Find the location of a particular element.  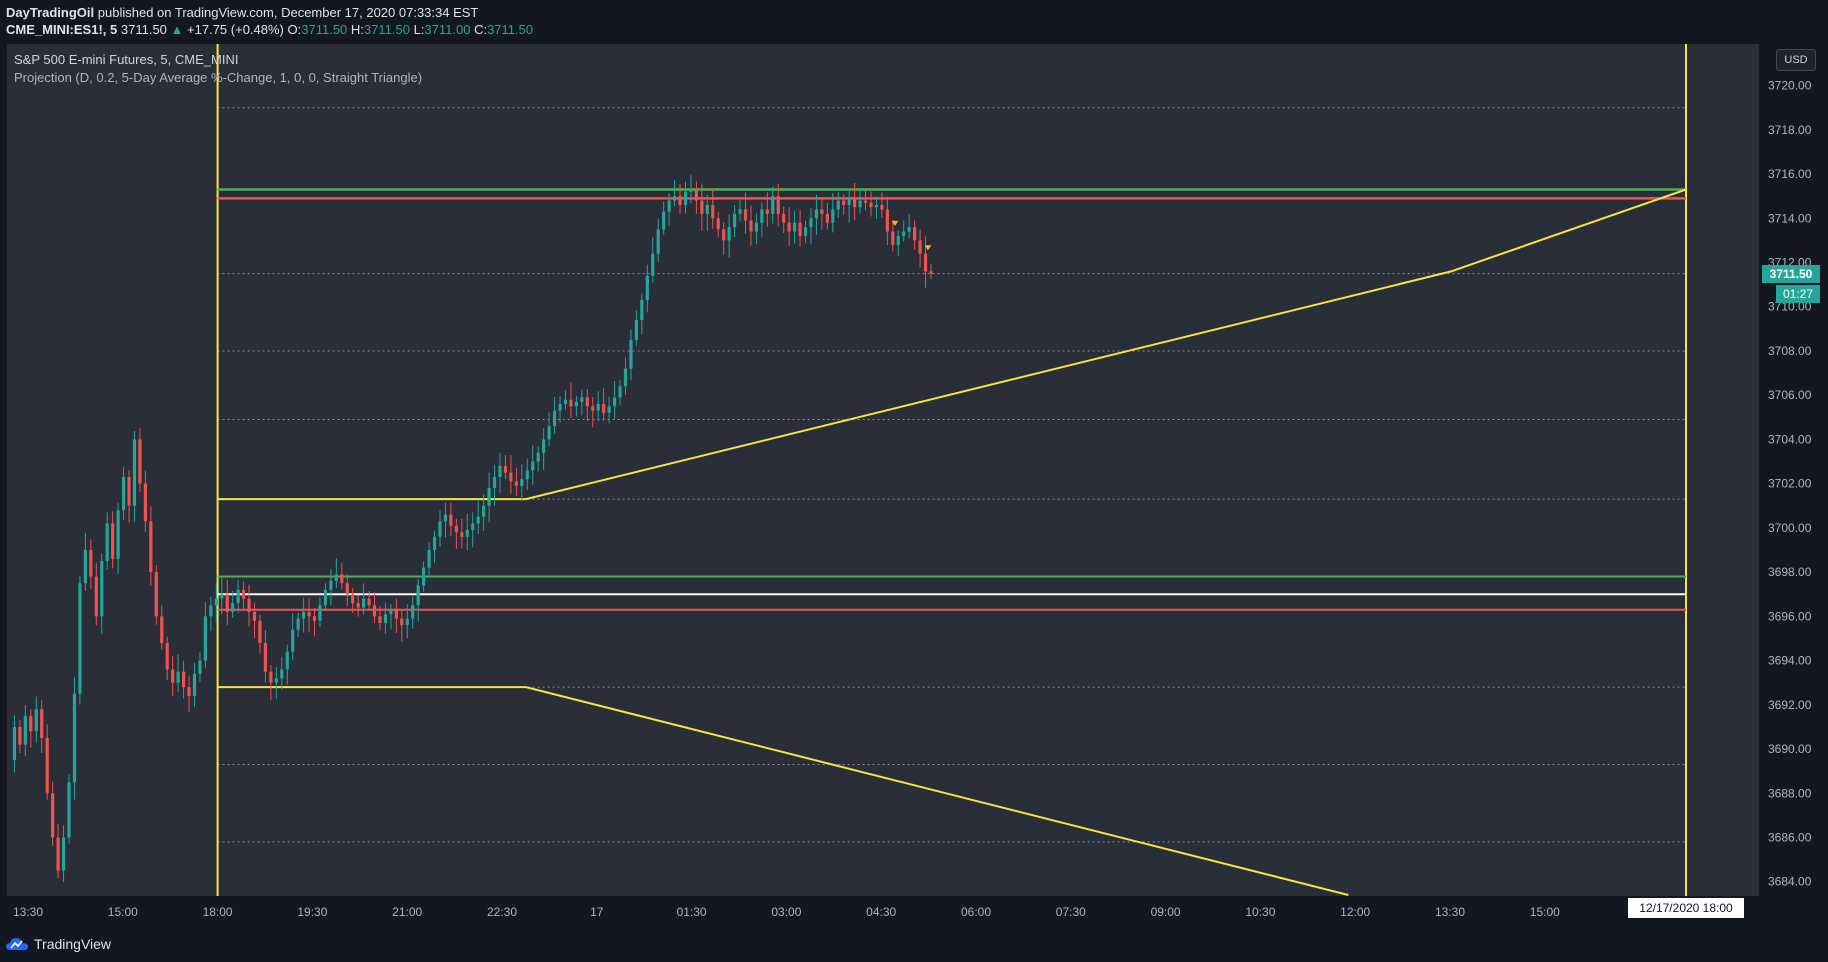

symbol-label: CME_MINI:ES1!, 5 is located at coordinates (62, 29).